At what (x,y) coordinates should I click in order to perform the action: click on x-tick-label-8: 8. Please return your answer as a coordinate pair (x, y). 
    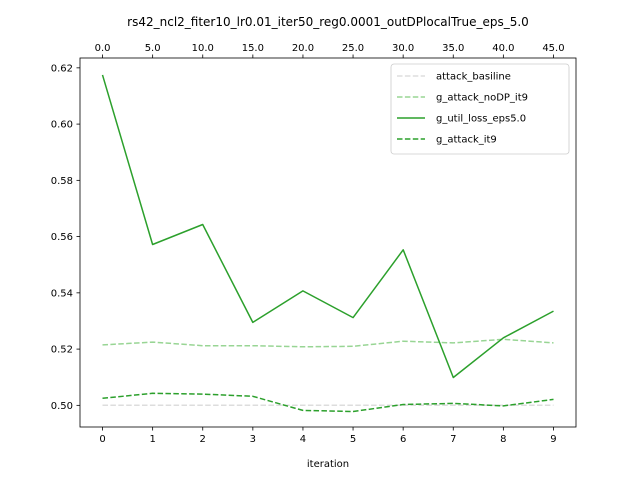
    Looking at the image, I should click on (503, 439).